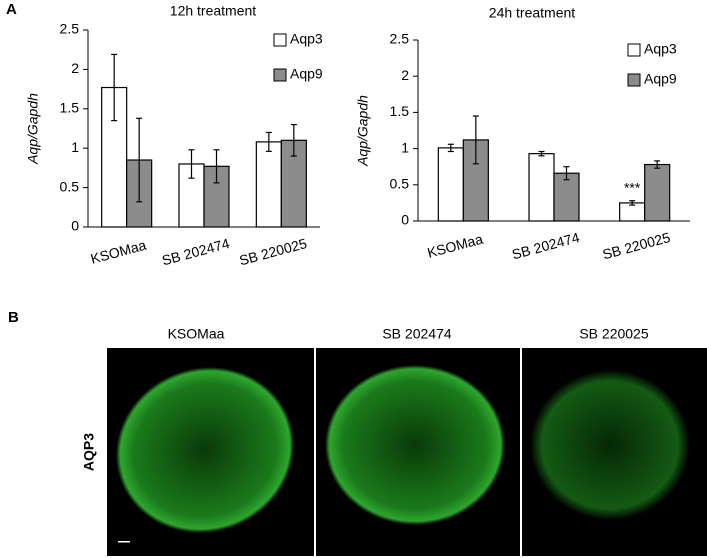  What do you see at coordinates (13, 317) in the screenshot?
I see `panel-label: B` at bounding box center [13, 317].